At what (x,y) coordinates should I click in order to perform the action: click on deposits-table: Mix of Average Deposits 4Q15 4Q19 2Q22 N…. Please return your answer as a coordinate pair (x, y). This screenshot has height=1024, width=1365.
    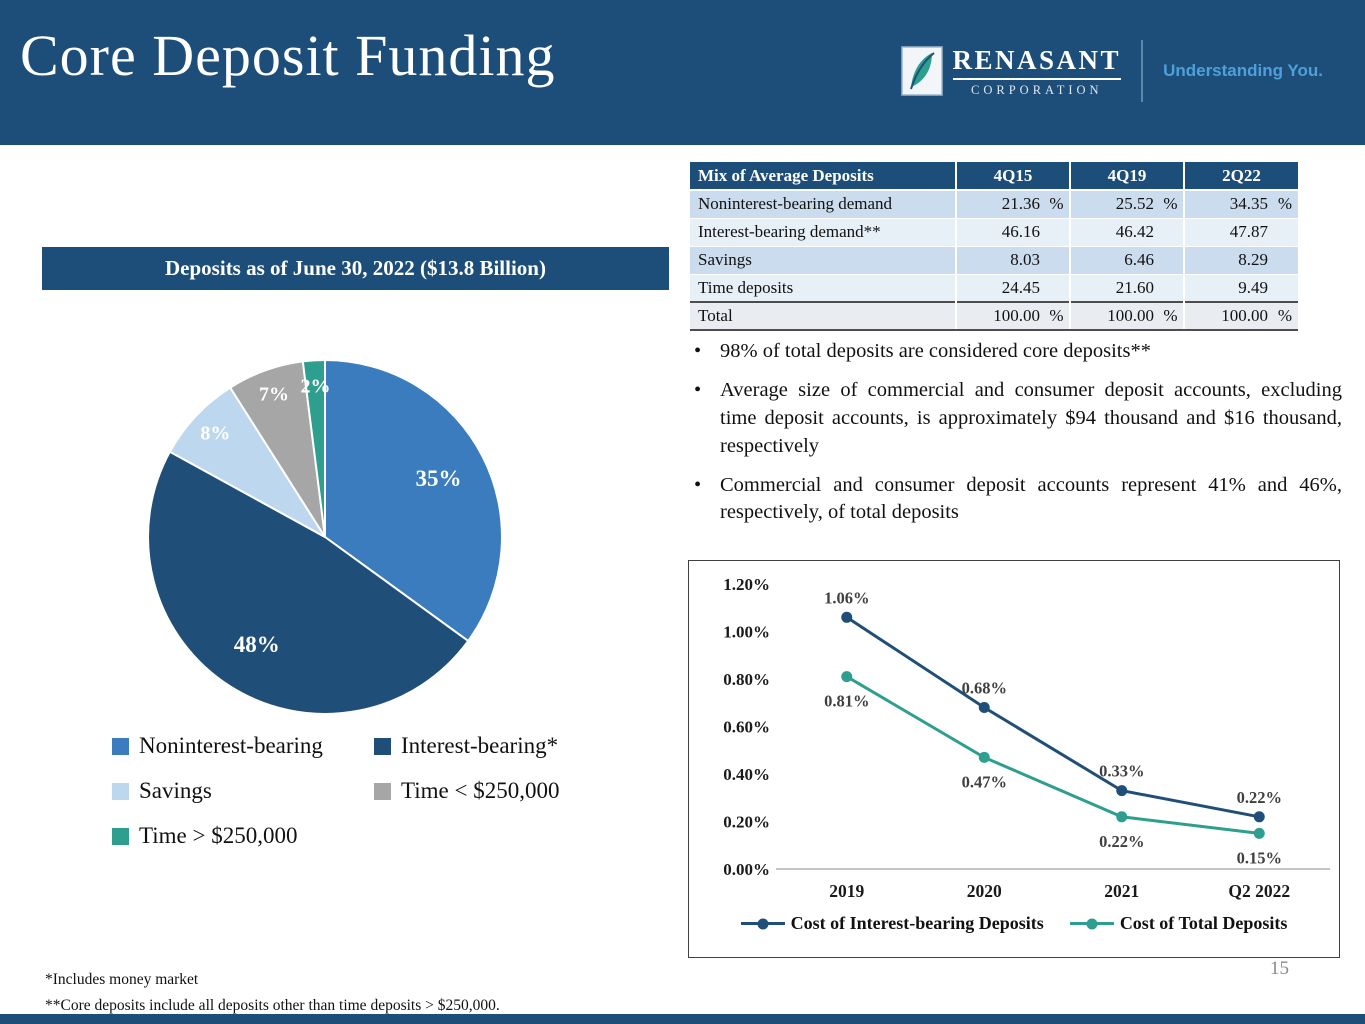
    Looking at the image, I should click on (994, 246).